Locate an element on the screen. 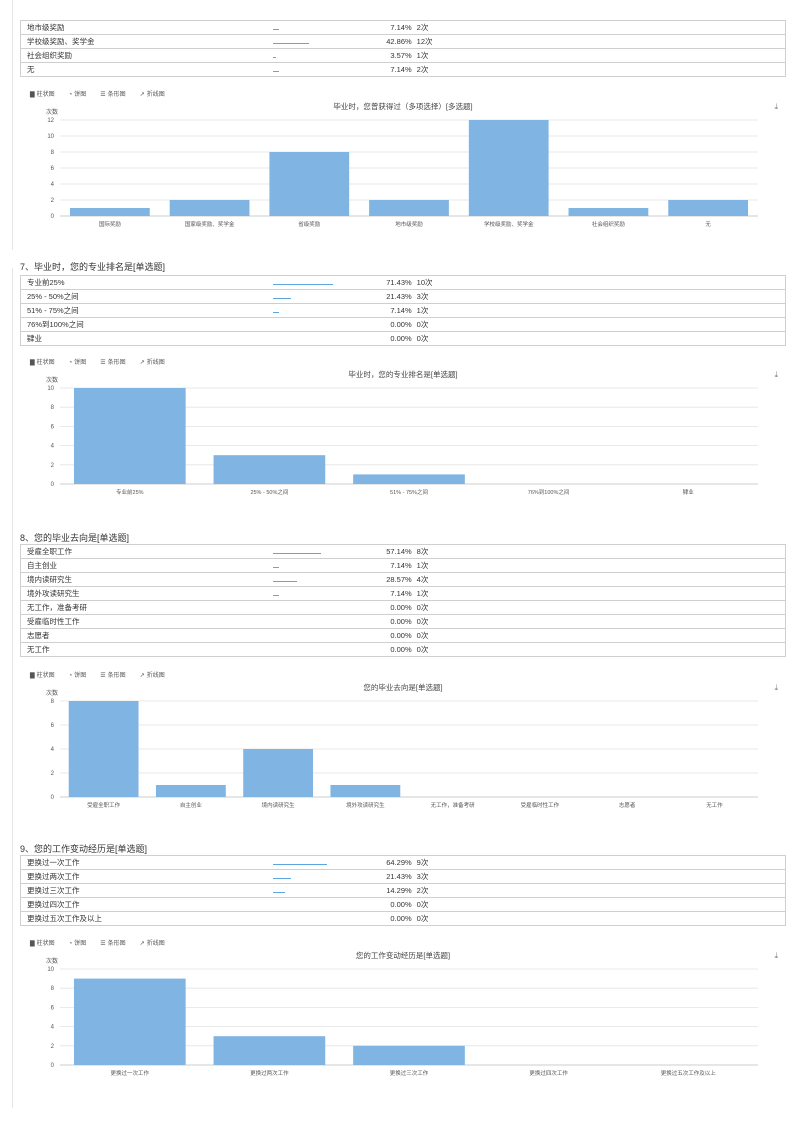 The image size is (800, 1131). table-row: 无工作，准备考研 0.00% 0次 is located at coordinates (403, 607).